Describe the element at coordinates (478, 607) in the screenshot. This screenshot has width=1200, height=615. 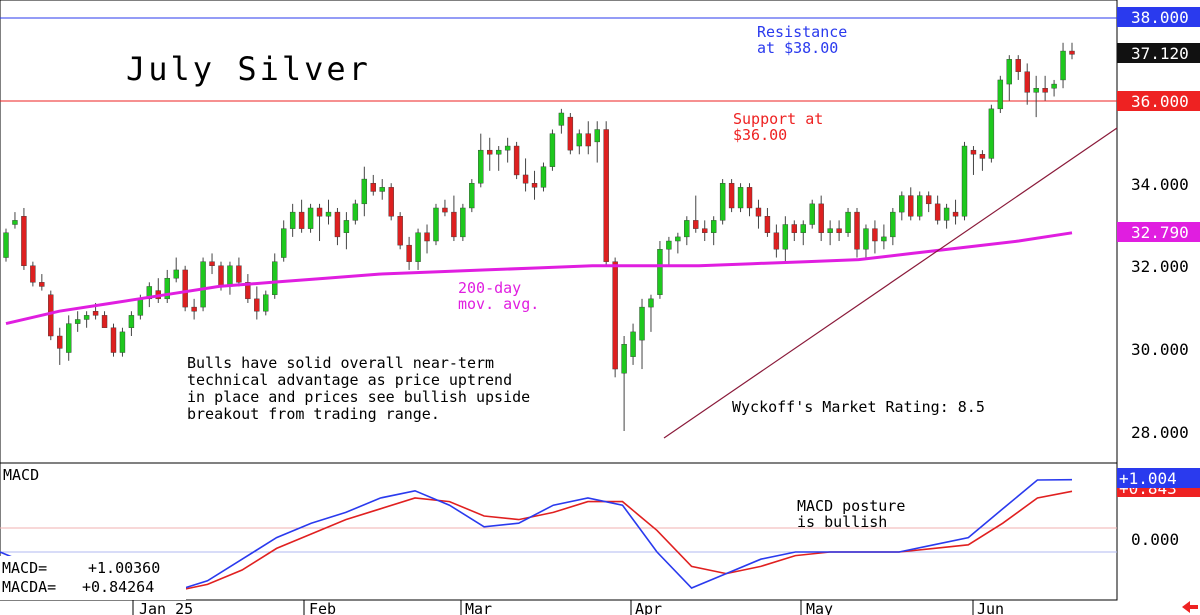
I see `x-tick-mar: Mar` at that location.